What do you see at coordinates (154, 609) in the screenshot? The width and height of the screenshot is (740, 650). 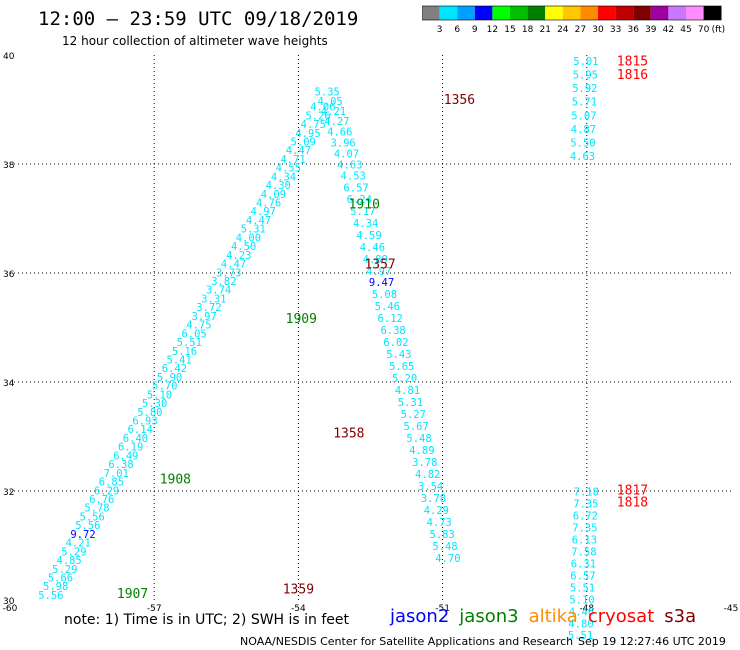 I see `x-tick-label: -57` at bounding box center [154, 609].